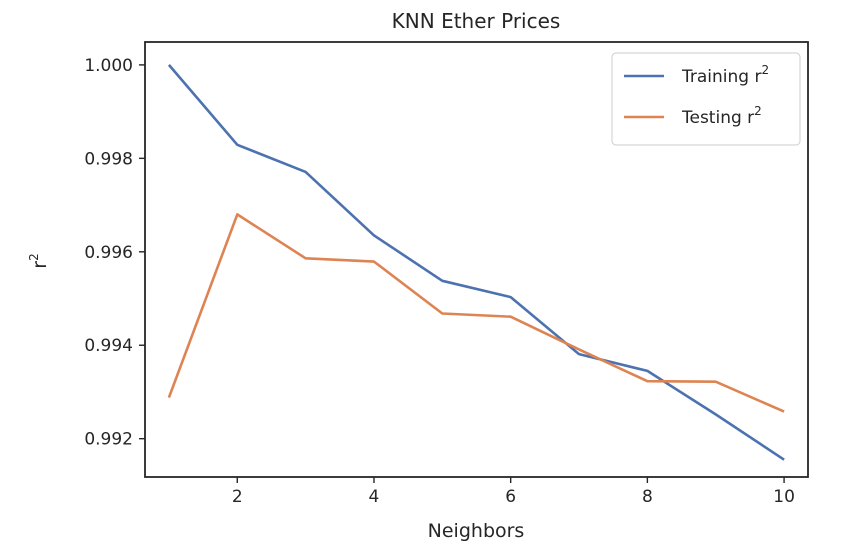 The height and width of the screenshot is (552, 868). I want to click on y-axis-label-superscript: 2, so click(34, 257).